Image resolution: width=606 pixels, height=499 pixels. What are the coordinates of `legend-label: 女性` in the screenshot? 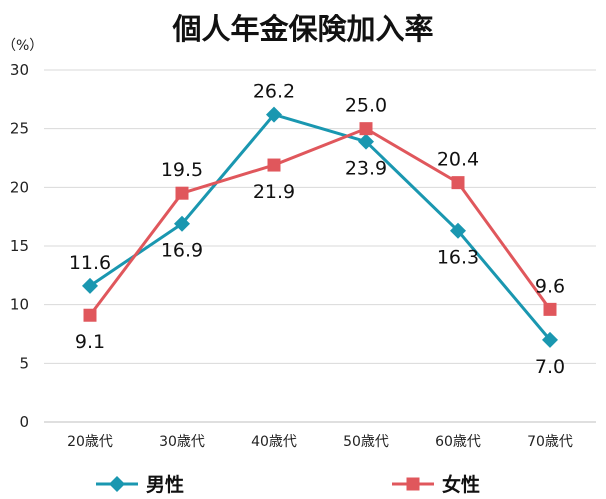 It's located at (461, 484).